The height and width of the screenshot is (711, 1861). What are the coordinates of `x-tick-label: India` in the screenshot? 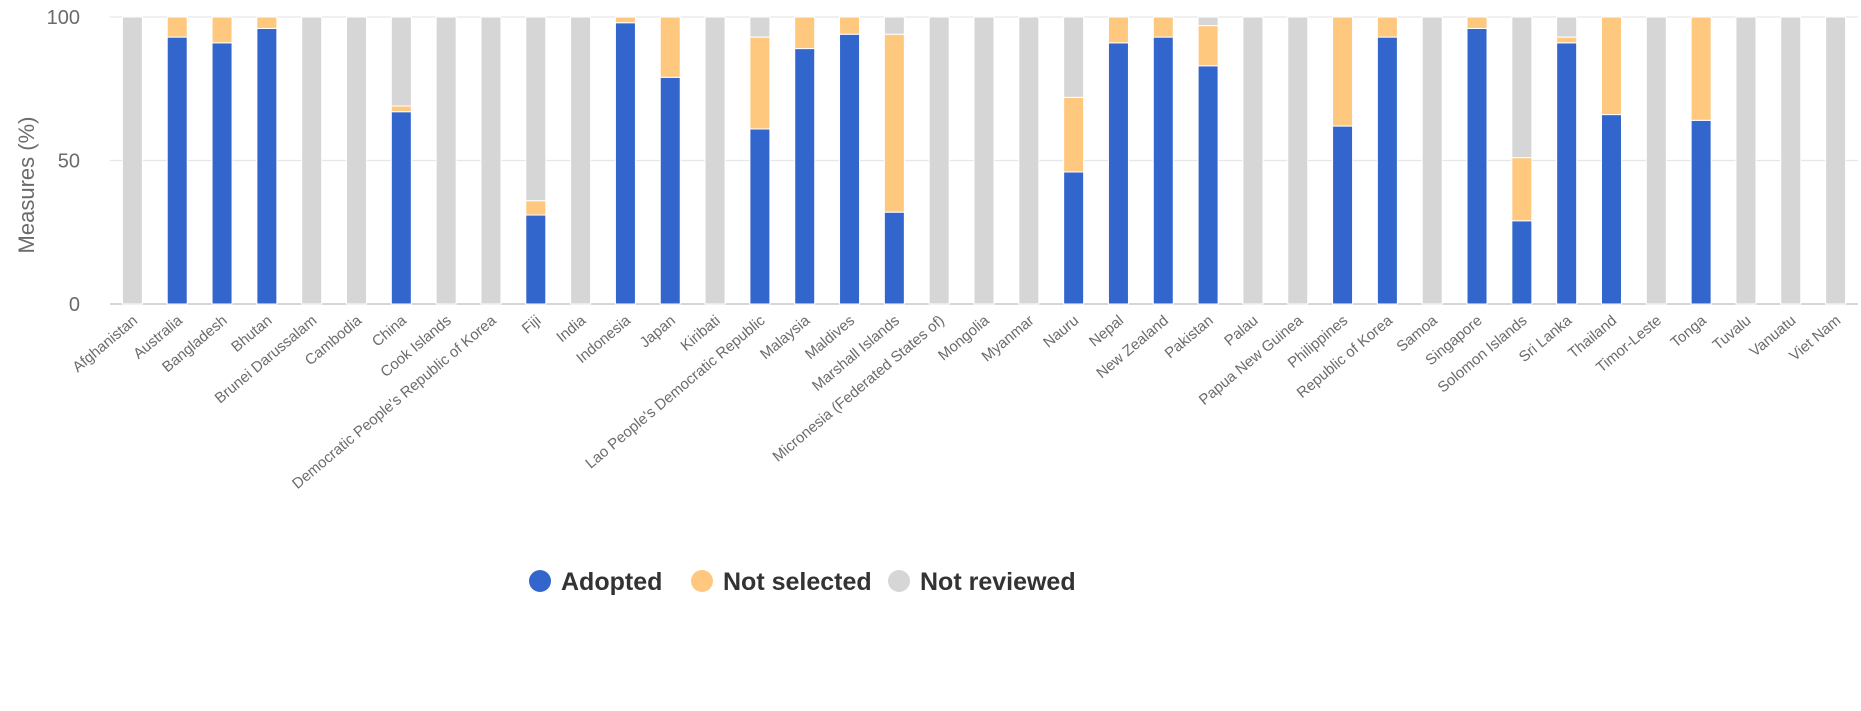 It's located at (571, 329).